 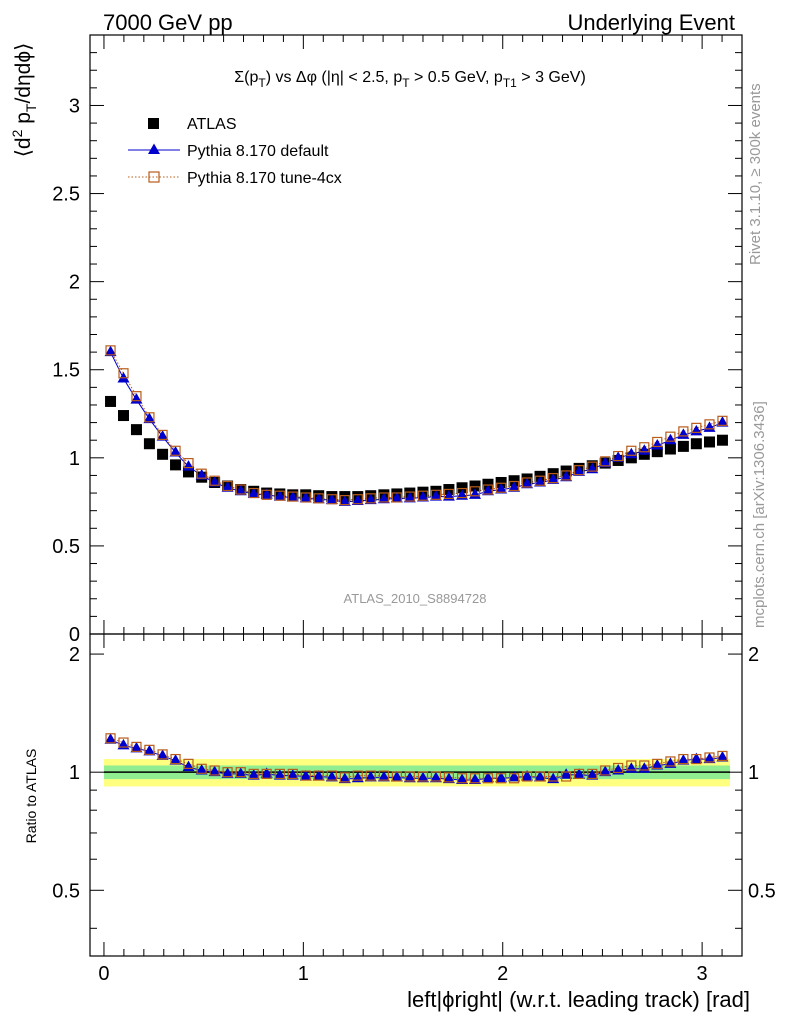 I want to click on ylabel-part-c: /dηdϕ⟩, so click(x=23, y=73).